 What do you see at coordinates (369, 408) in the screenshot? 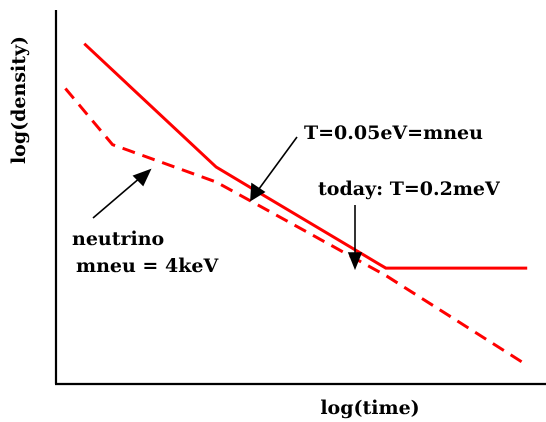
I see `x-axis-label: log(time)` at bounding box center [369, 408].